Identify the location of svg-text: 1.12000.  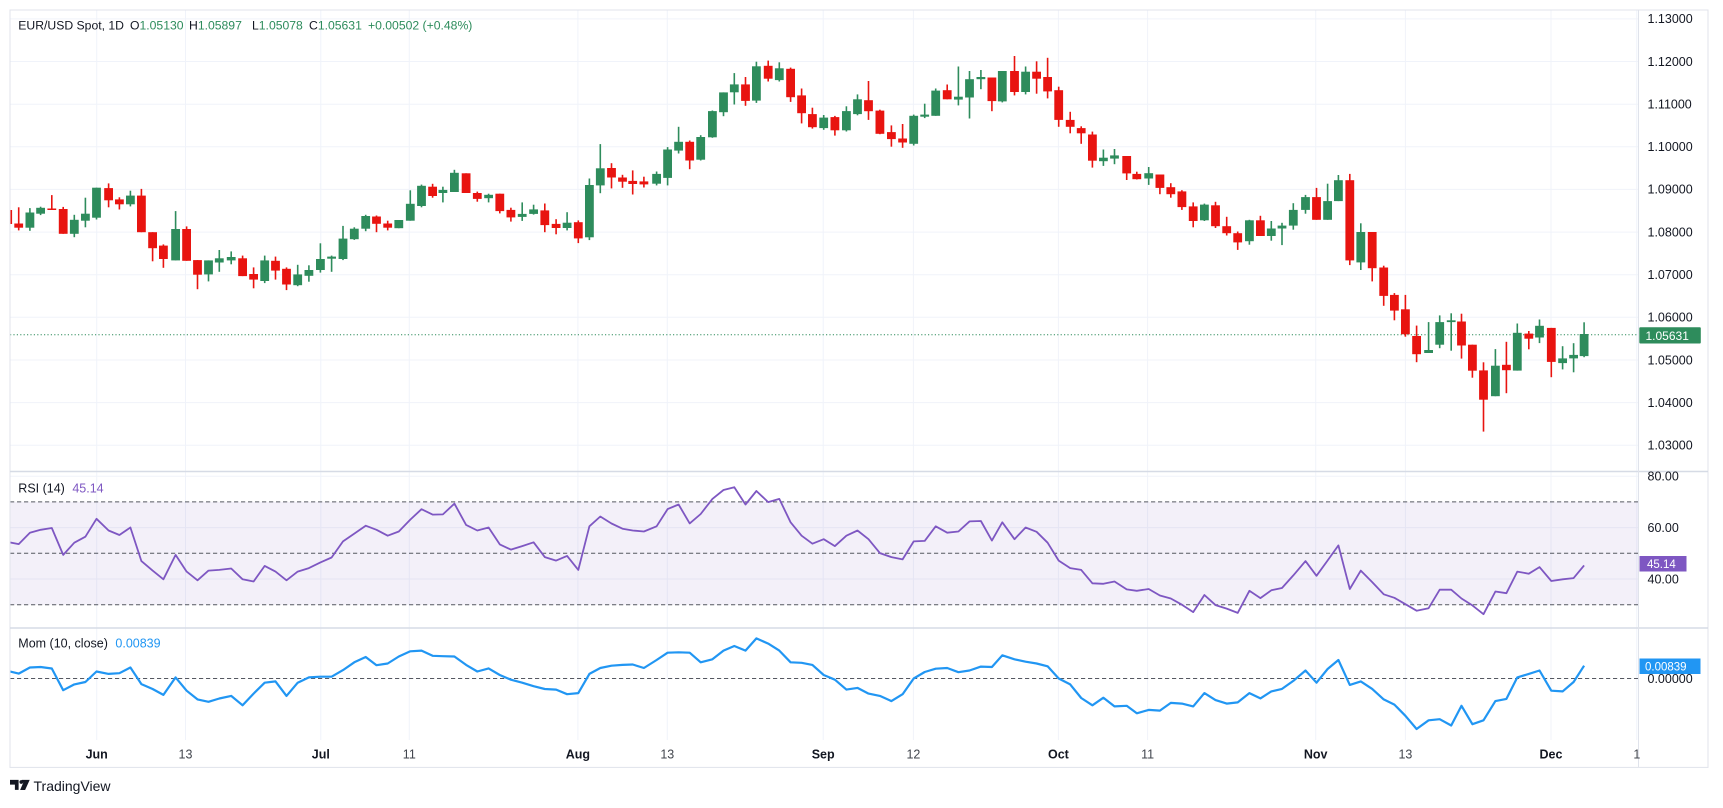
(1670, 62).